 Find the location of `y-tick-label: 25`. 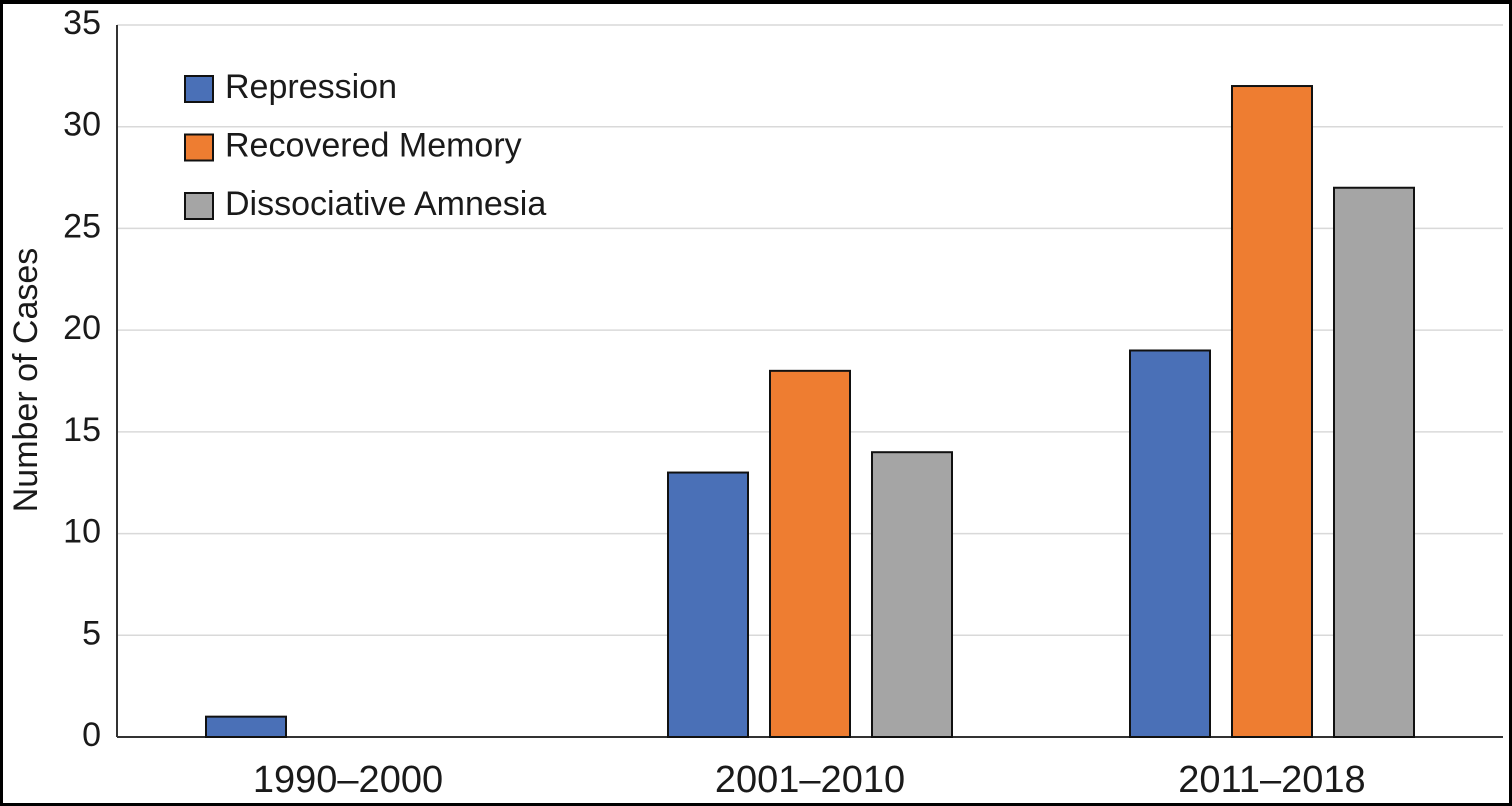

y-tick-label: 25 is located at coordinates (82, 226).